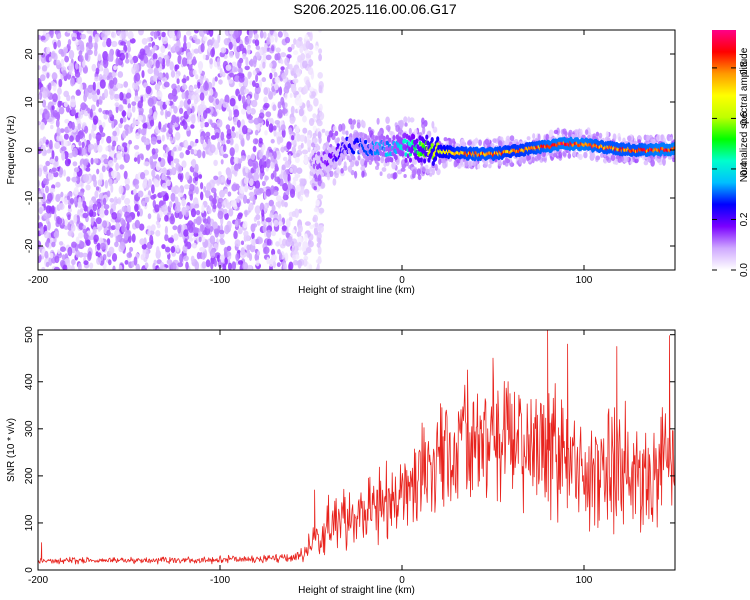  Describe the element at coordinates (402, 280) in the screenshot. I see `spectrogram-xtick-label: 0` at that location.